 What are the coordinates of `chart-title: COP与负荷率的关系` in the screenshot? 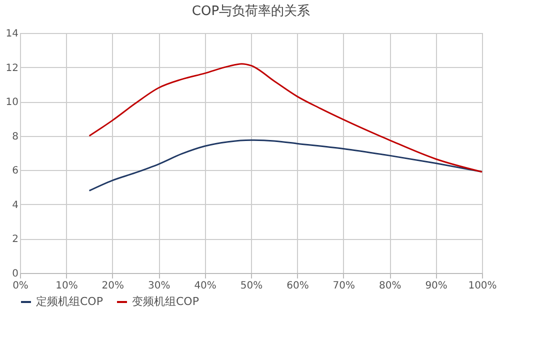 It's located at (251, 11).